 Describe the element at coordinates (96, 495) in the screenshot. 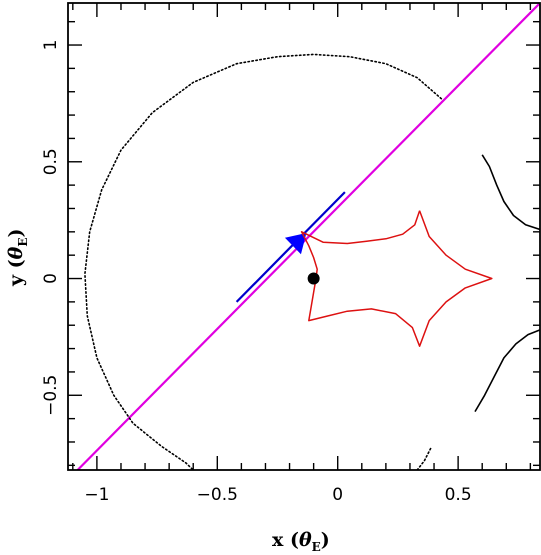

I see `x-tick-label: −1` at that location.